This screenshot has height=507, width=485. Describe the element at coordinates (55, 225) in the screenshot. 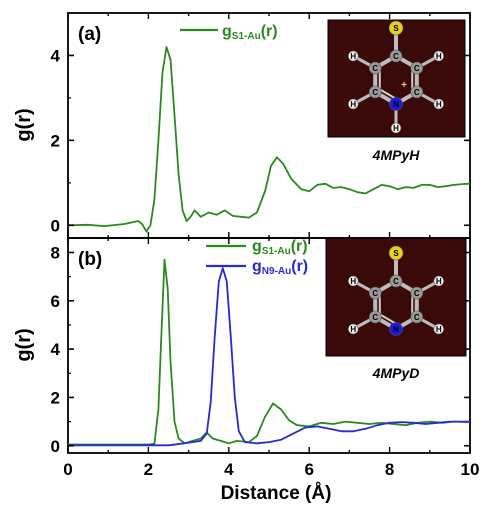

I see `y-tick-label-a: 0` at that location.